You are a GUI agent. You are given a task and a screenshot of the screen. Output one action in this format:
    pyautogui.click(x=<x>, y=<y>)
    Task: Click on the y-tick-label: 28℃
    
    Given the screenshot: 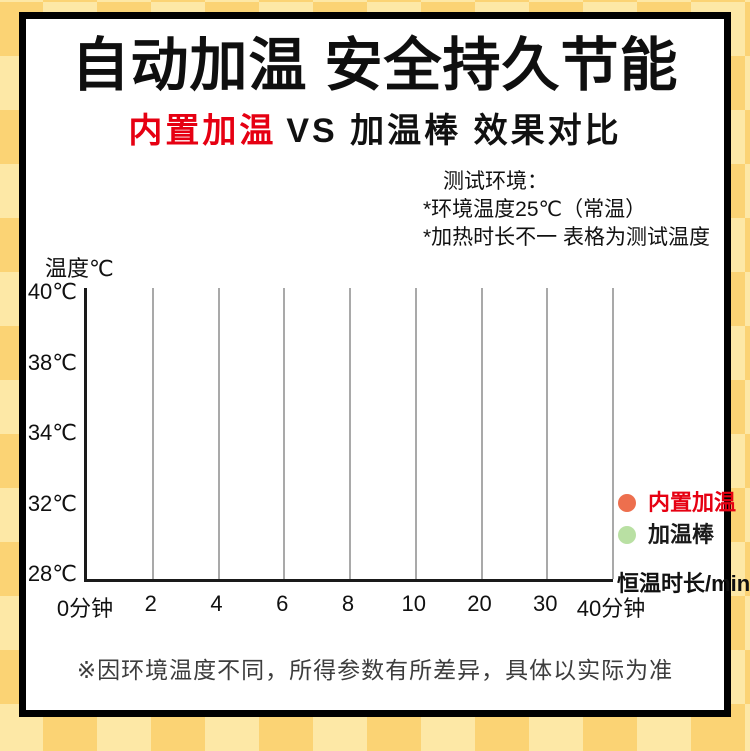 What is the action you would take?
    pyautogui.click(x=52, y=573)
    